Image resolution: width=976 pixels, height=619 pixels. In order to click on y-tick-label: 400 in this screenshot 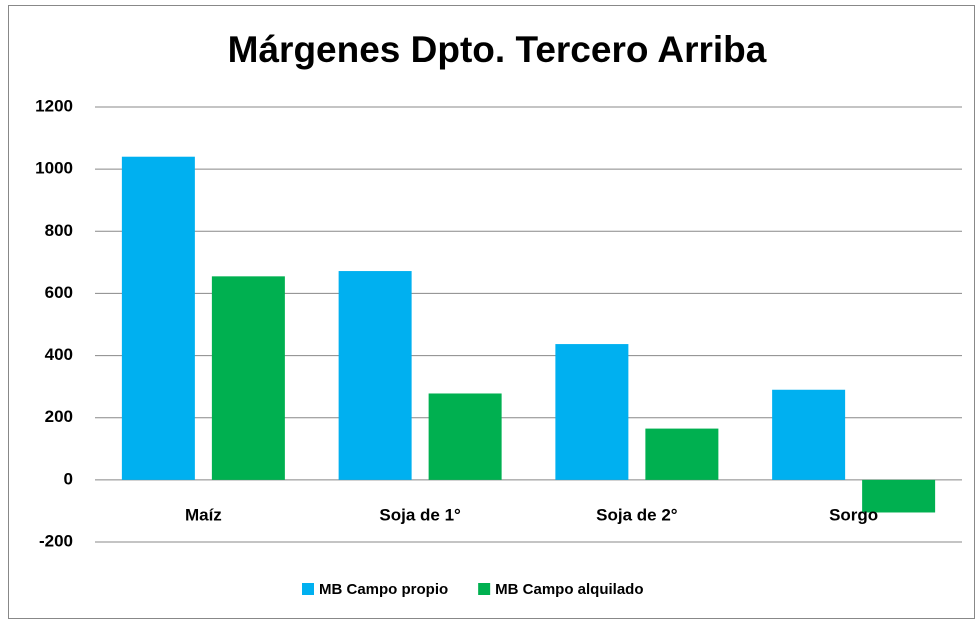, I will do `click(59, 354)`.